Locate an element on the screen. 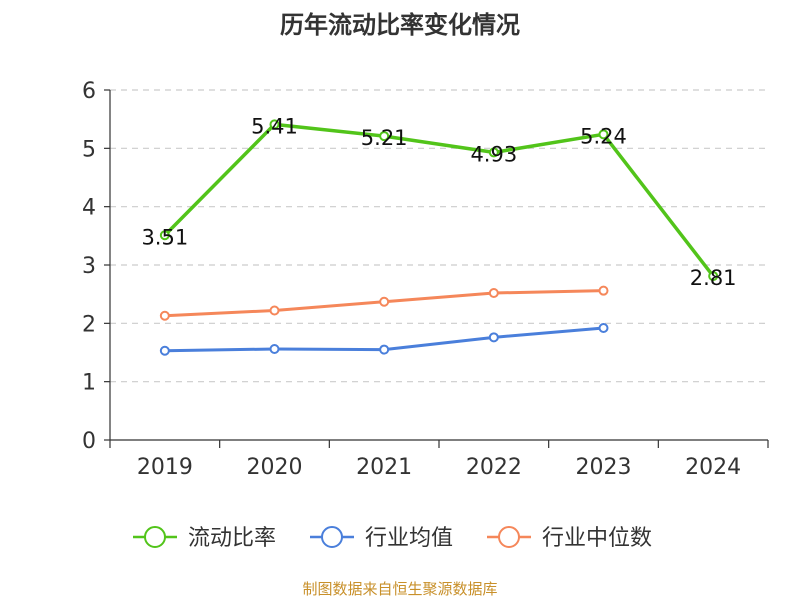 The width and height of the screenshot is (800, 600). source-note: 制图数据来自恒生聚源数据库 is located at coordinates (399, 589).